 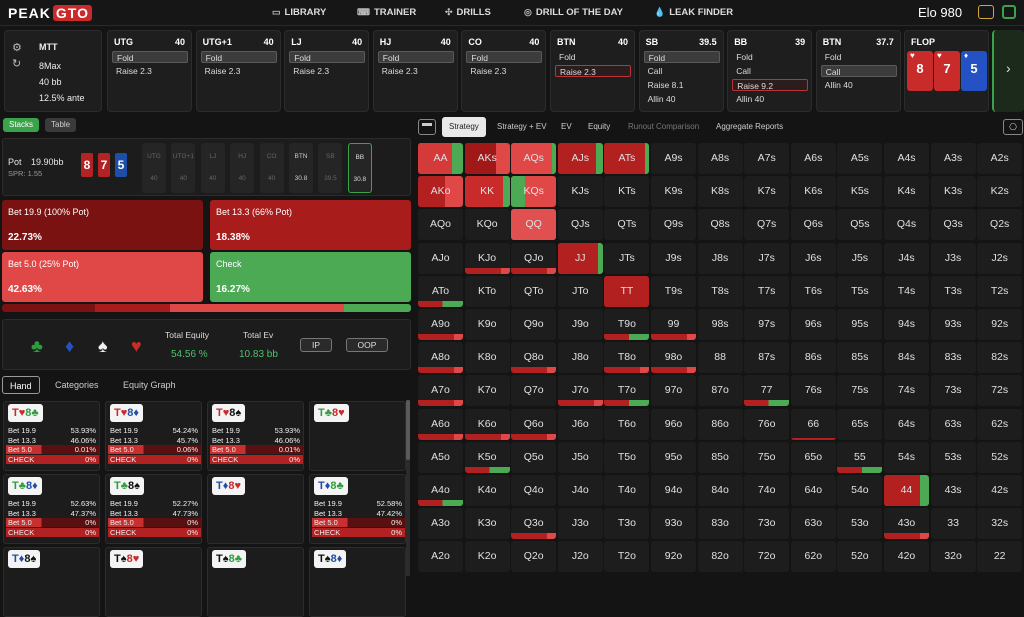 I want to click on hand-cell-j6s: J6s, so click(x=813, y=258).